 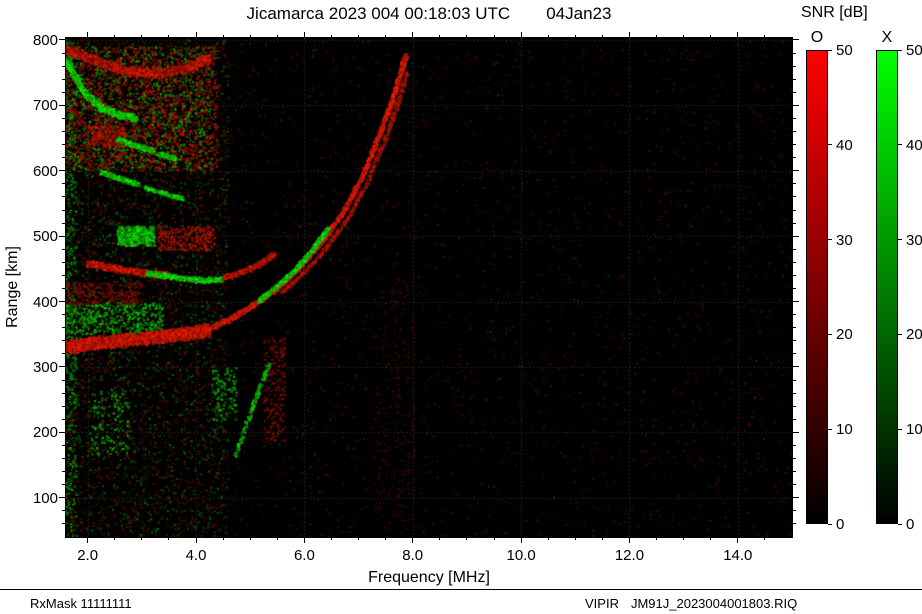 I want to click on rxmask-label: RxMask 11111111, so click(x=81, y=603).